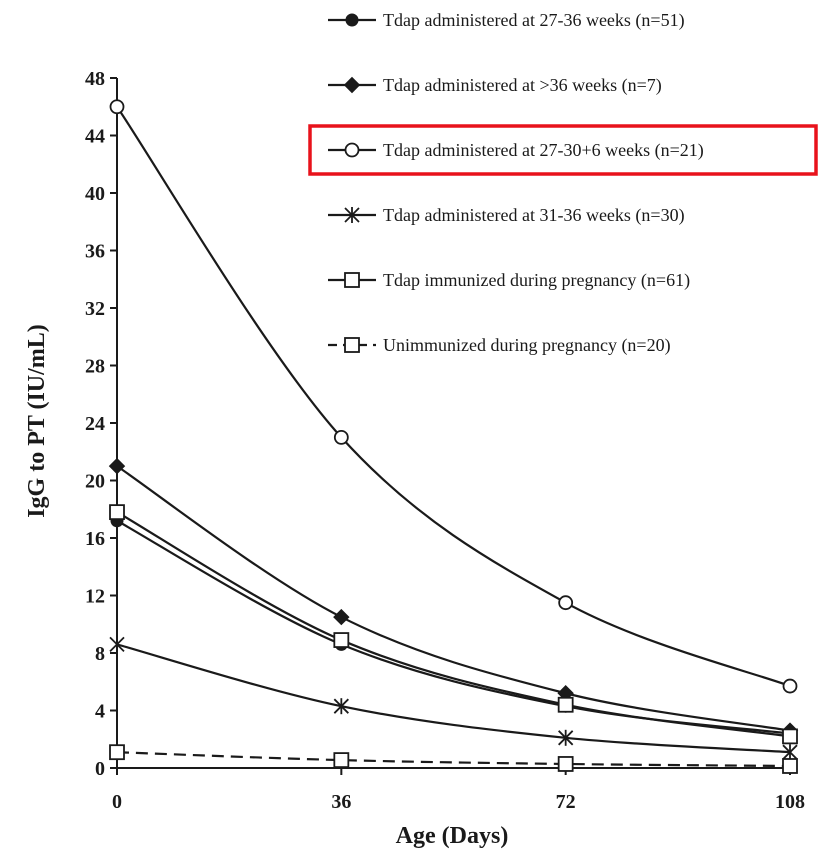 The width and height of the screenshot is (819, 850). I want to click on y-tick-label: 36, so click(95, 252).